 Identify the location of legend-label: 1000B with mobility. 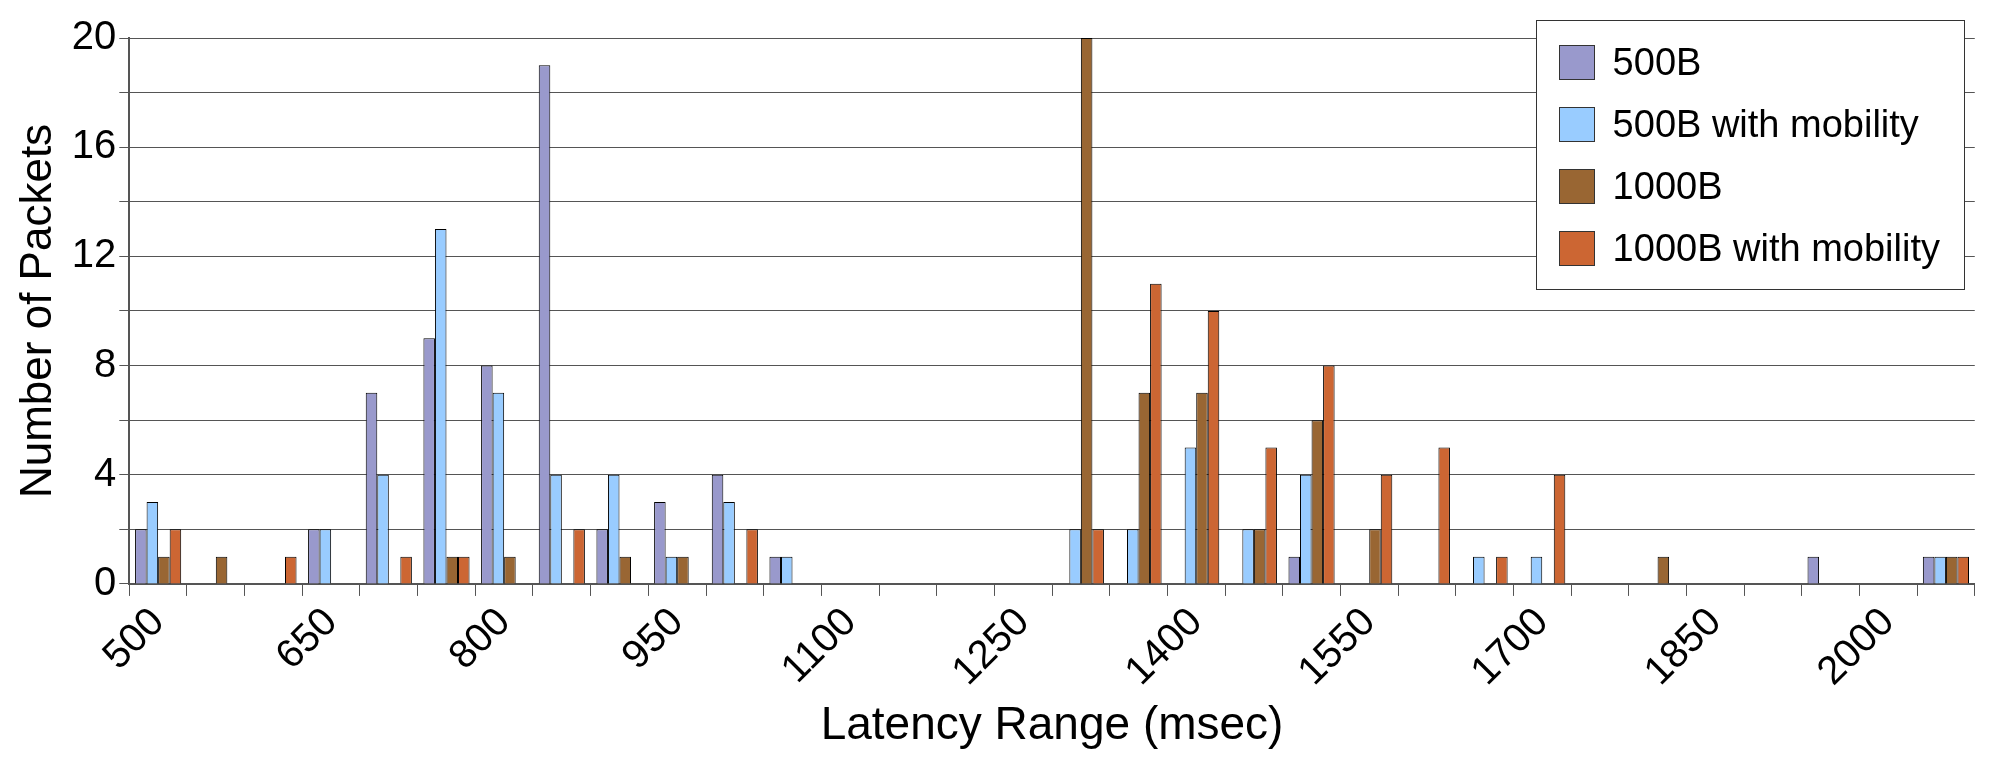
(1776, 248).